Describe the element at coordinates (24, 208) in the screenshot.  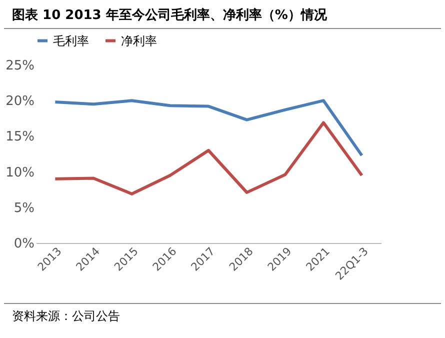
I see `y-tick-label: 5%` at that location.